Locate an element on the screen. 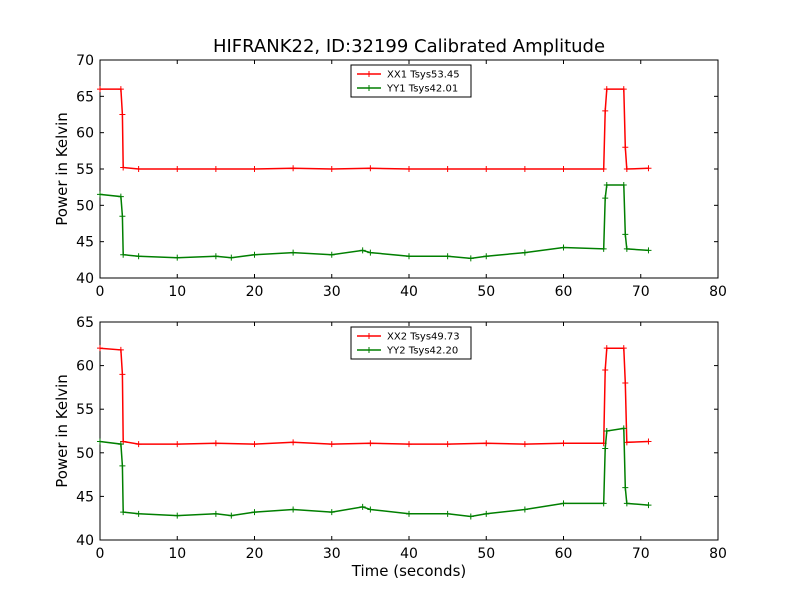  legend: XX2 Tsys49.73 YY2 Tsys42.20 is located at coordinates (411, 343).